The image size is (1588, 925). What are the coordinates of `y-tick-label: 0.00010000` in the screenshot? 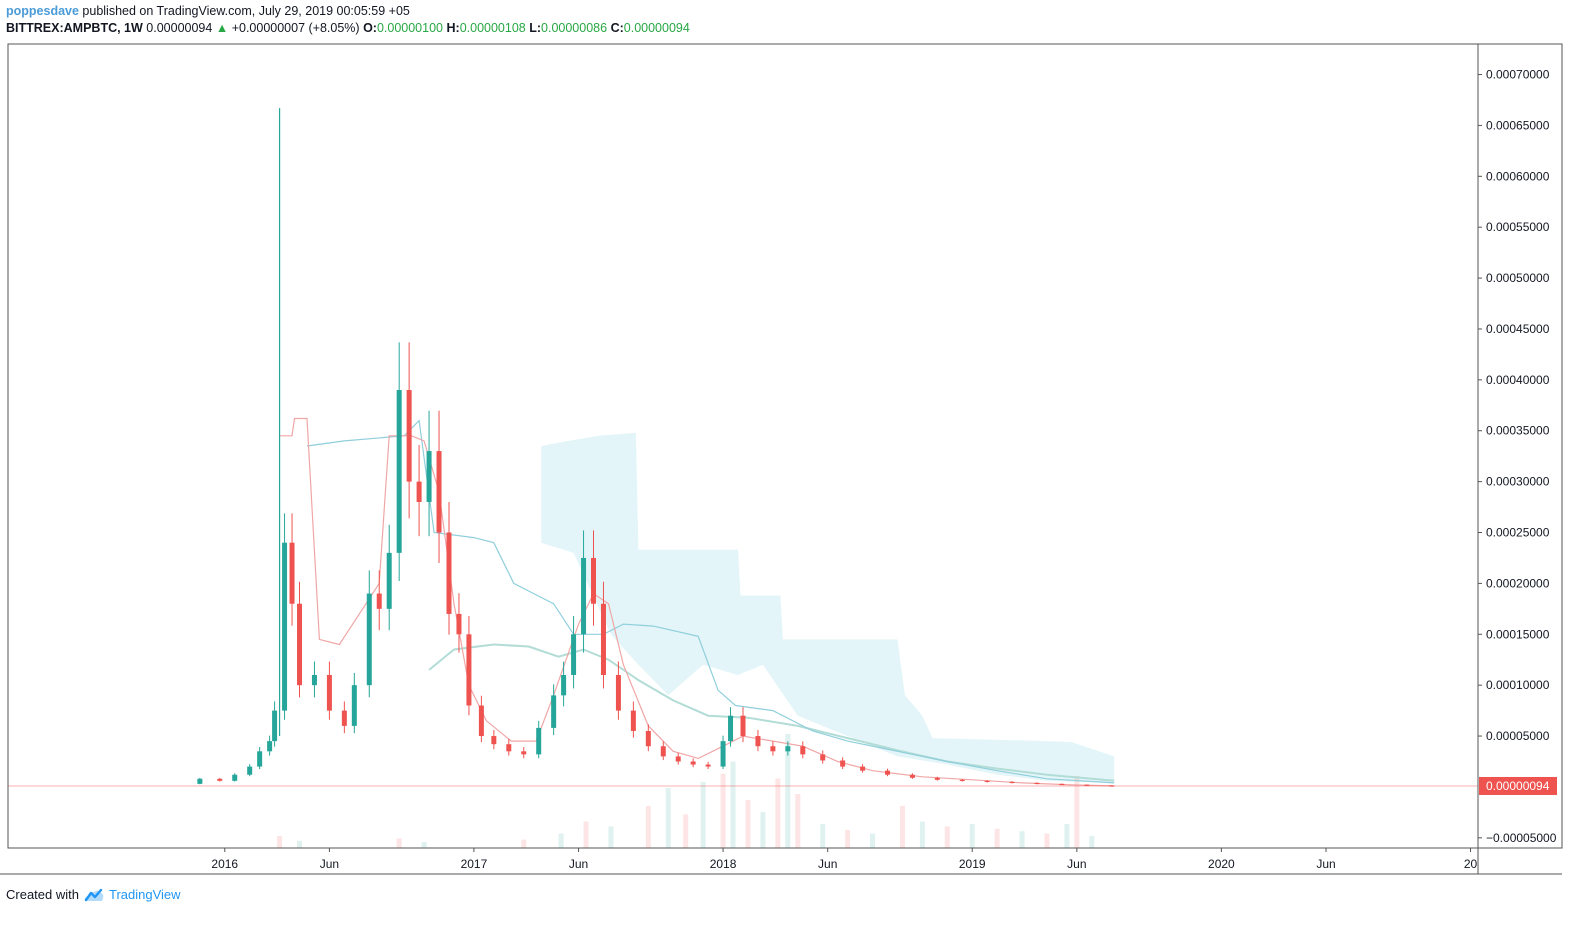 It's located at (1518, 685).